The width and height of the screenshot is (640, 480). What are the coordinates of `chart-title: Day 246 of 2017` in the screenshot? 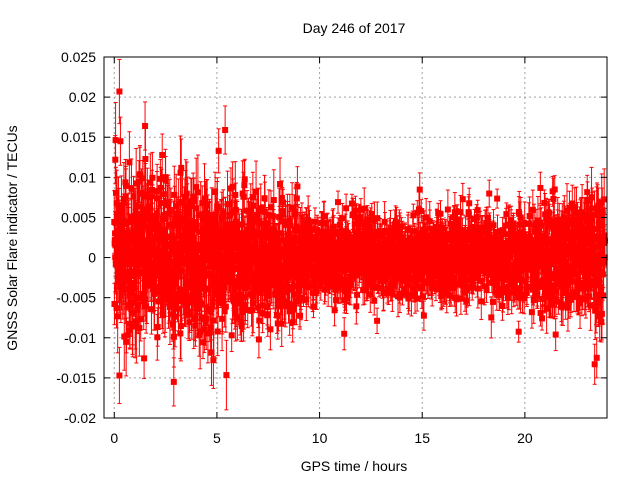 It's located at (354, 28).